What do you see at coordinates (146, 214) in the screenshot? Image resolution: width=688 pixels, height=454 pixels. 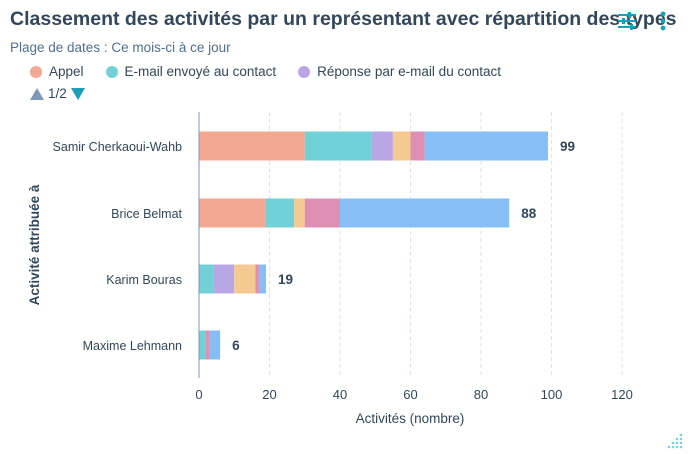 I see `category-label: Brice Belmat` at bounding box center [146, 214].